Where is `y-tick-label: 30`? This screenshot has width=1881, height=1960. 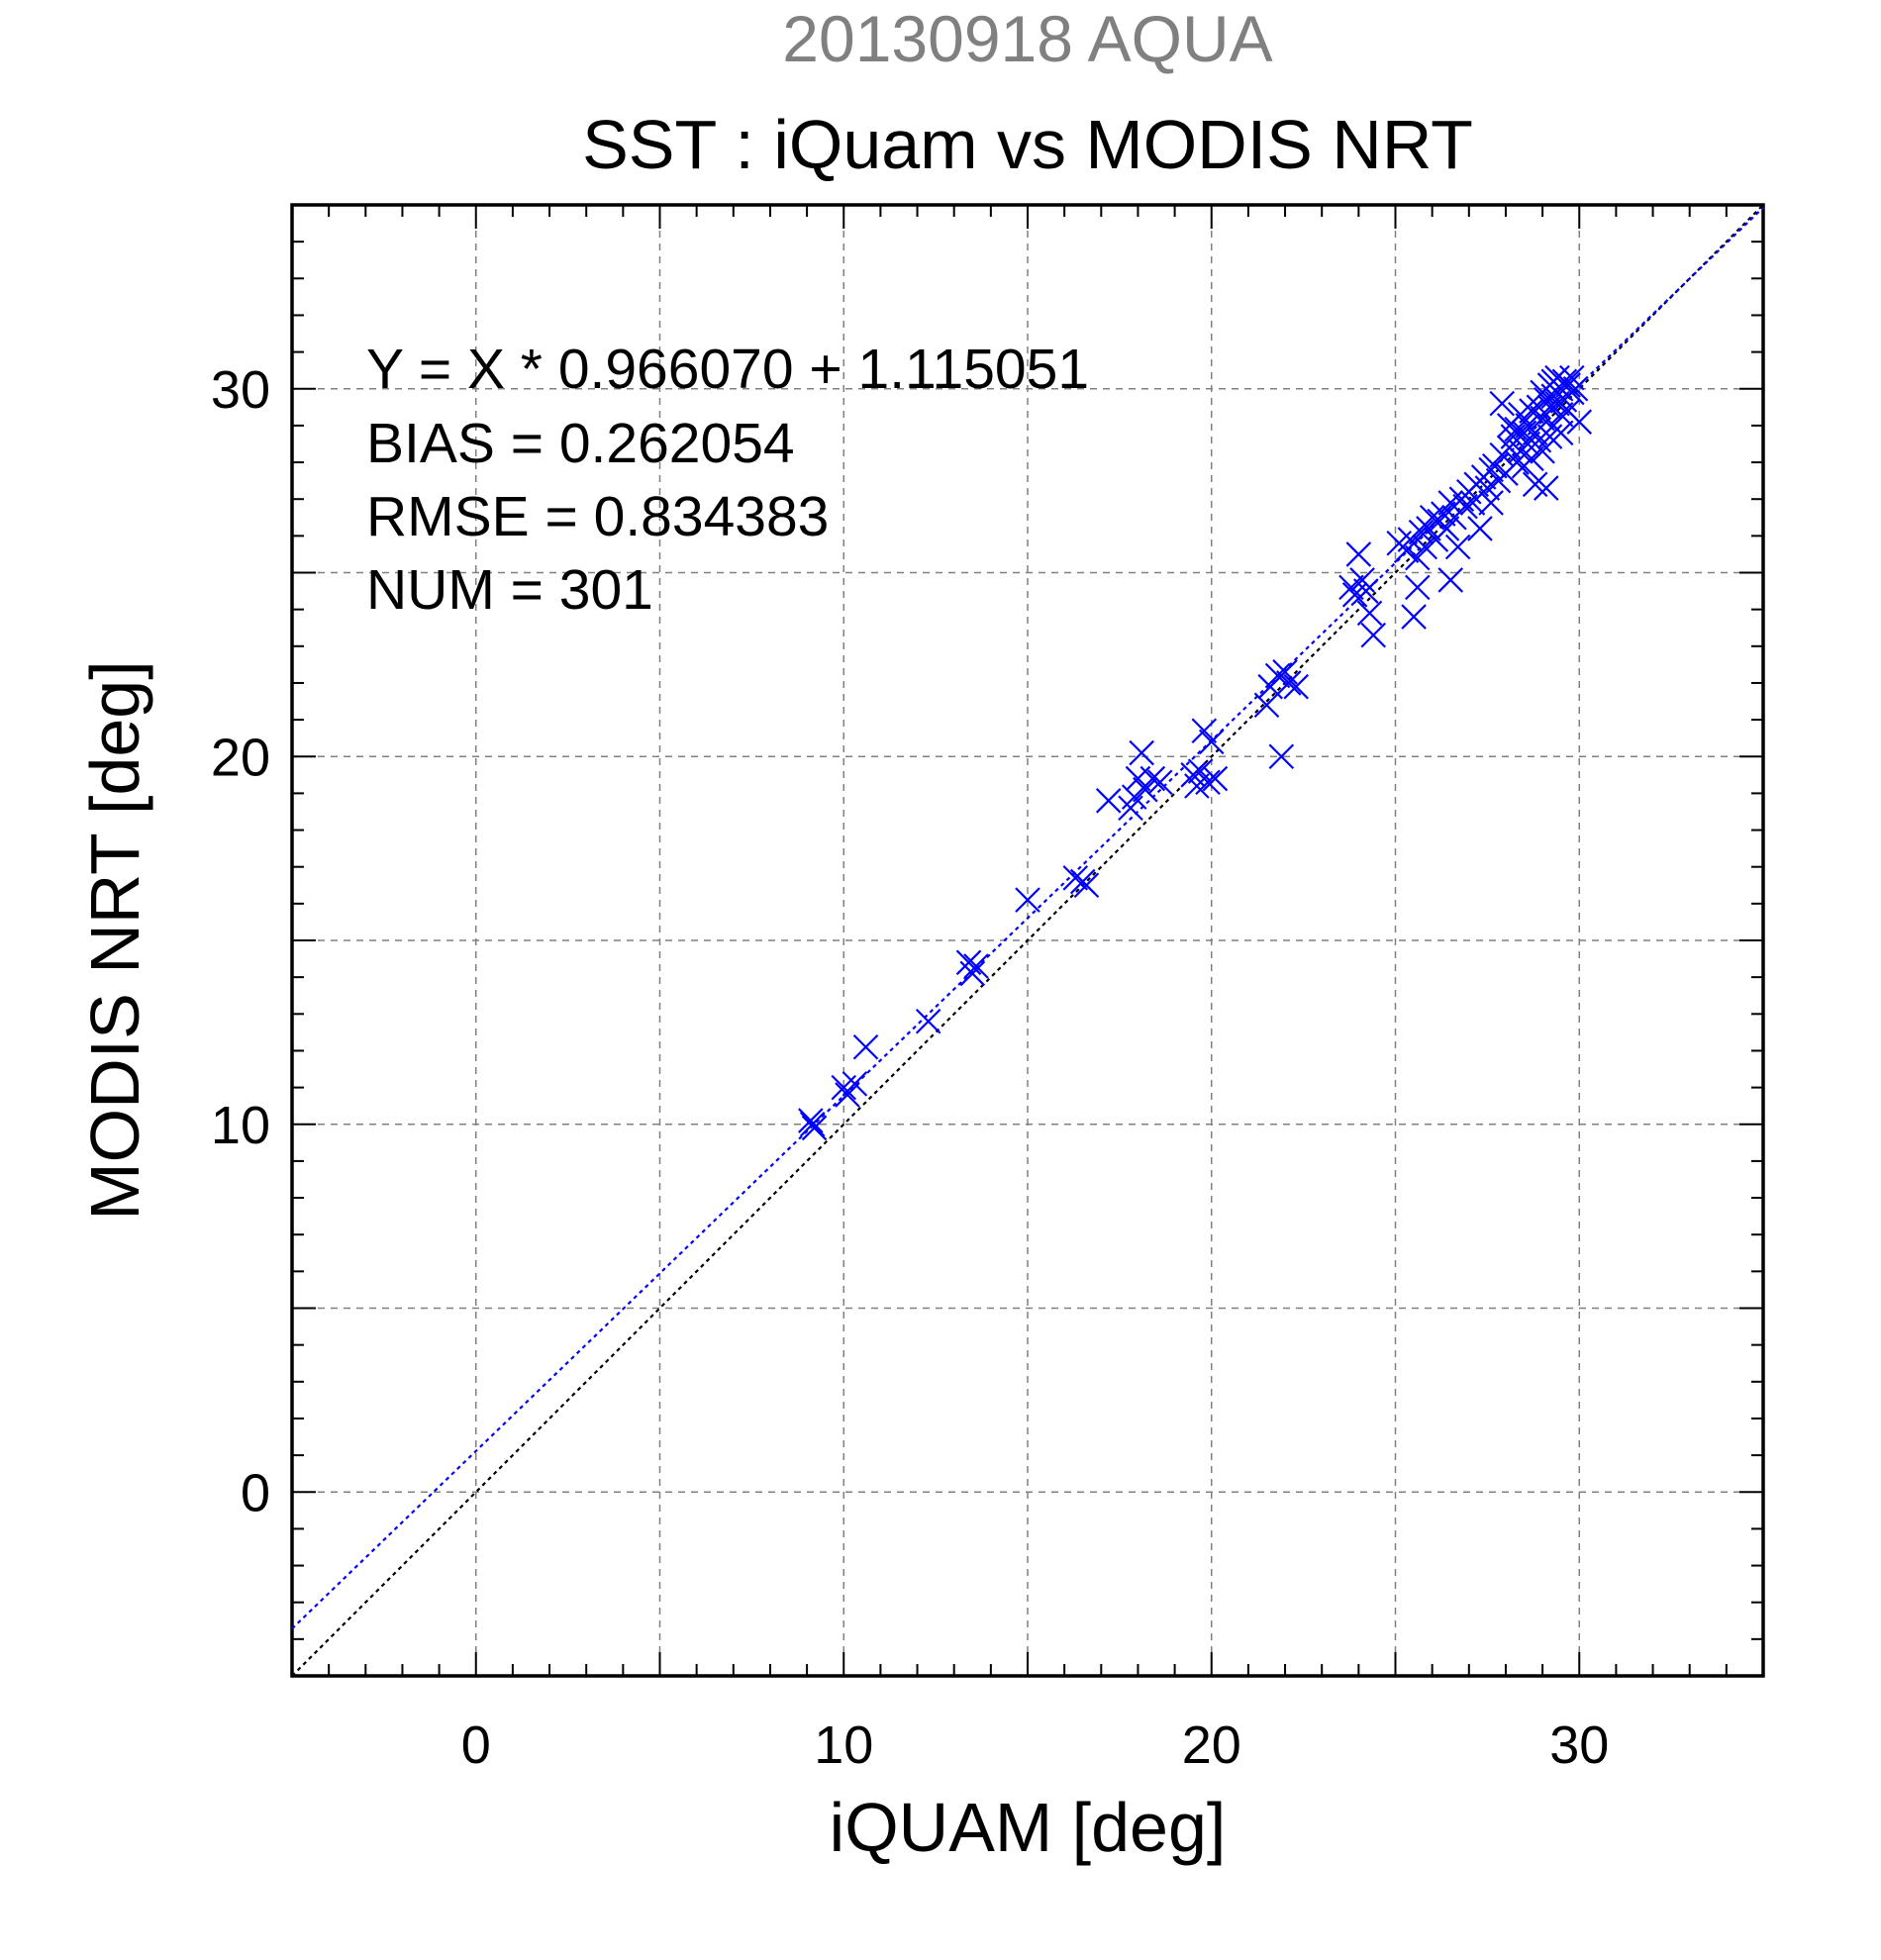 y-tick-label: 30 is located at coordinates (241, 390).